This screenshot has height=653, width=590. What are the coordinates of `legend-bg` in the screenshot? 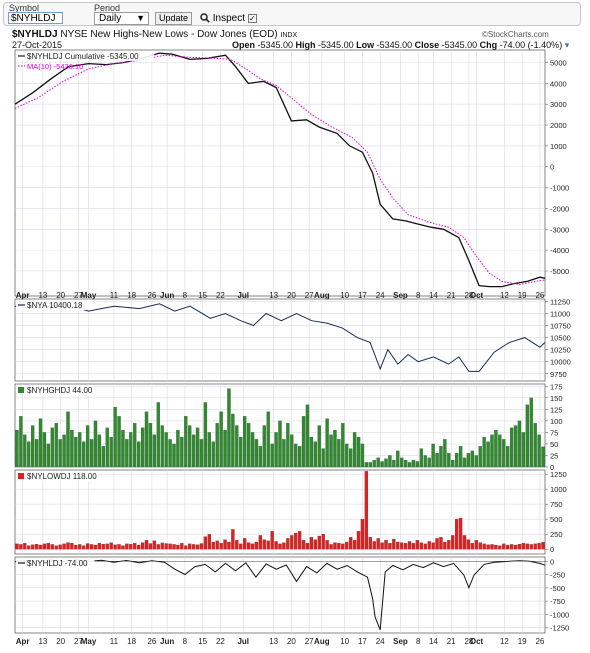 It's located at (55, 563).